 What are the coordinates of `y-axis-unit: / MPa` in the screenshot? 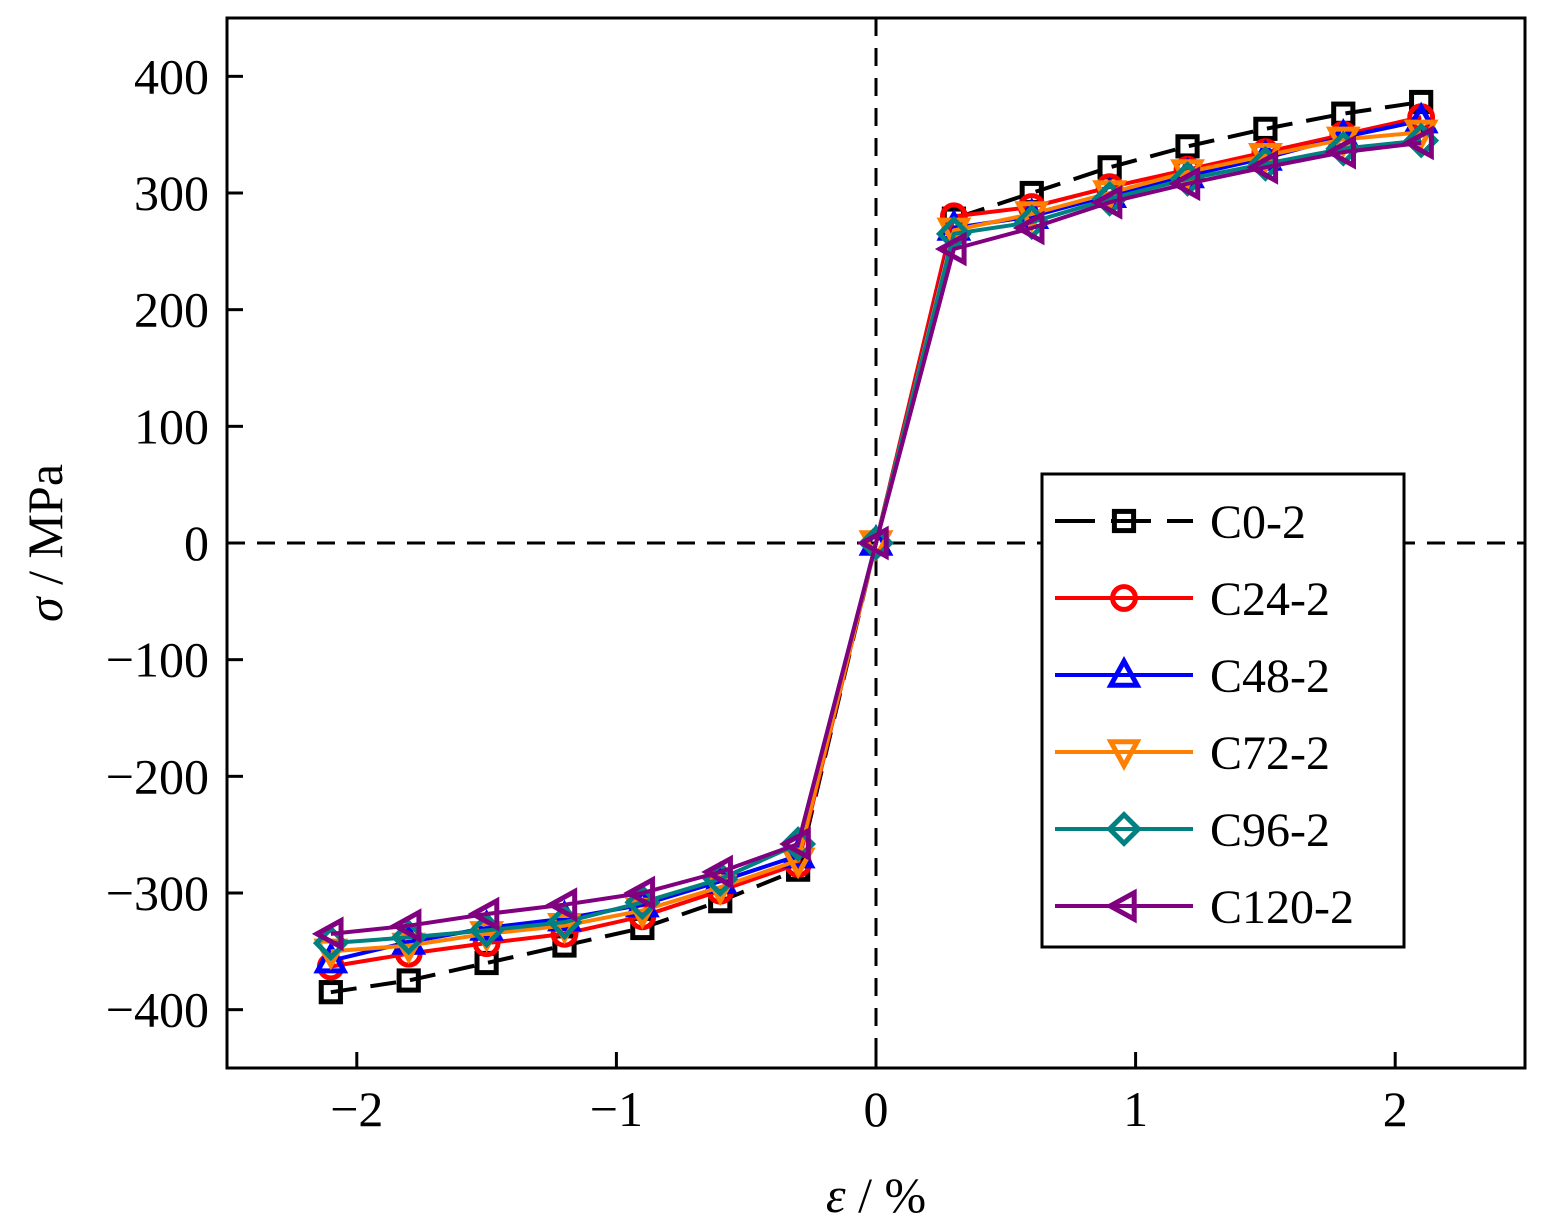 It's located at (45, 530).